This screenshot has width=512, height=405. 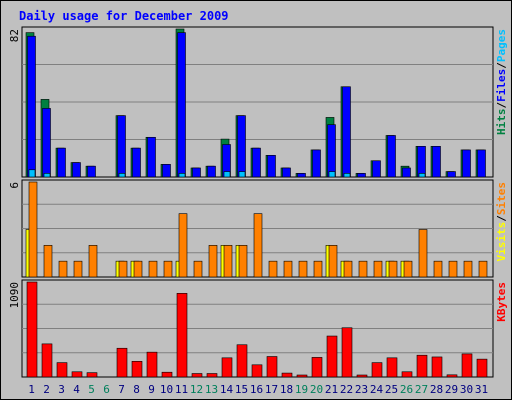 What do you see at coordinates (31, 389) in the screenshot?
I see `day-label-1: 1` at bounding box center [31, 389].